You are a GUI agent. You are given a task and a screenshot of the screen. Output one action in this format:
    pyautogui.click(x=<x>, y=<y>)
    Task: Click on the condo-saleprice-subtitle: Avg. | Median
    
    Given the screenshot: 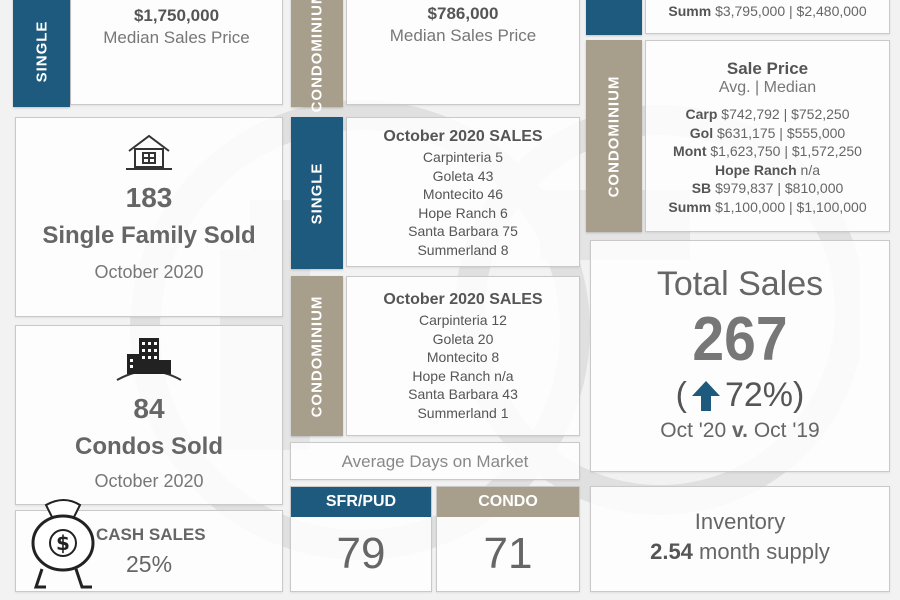 What is the action you would take?
    pyautogui.click(x=767, y=87)
    